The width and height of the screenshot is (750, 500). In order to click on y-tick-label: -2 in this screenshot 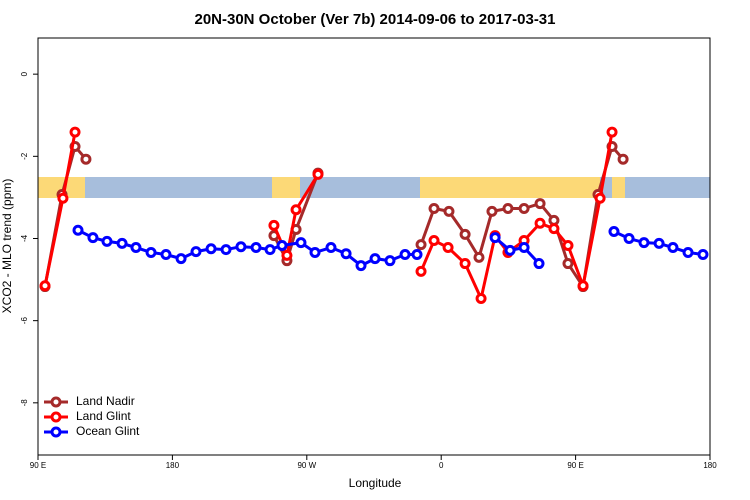, I will do `click(24, 156)`.